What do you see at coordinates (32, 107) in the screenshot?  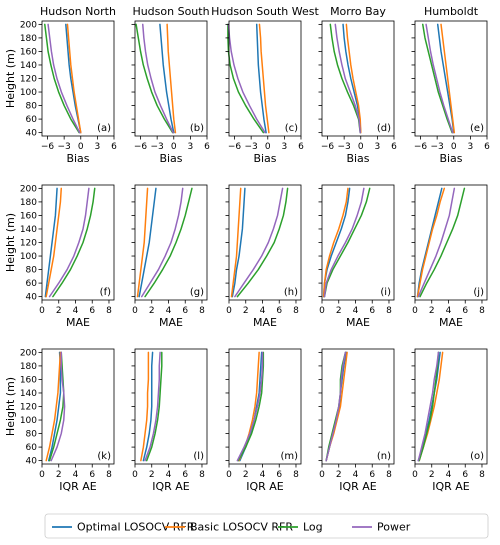 I see `y-tick-label: 80` at bounding box center [32, 107].